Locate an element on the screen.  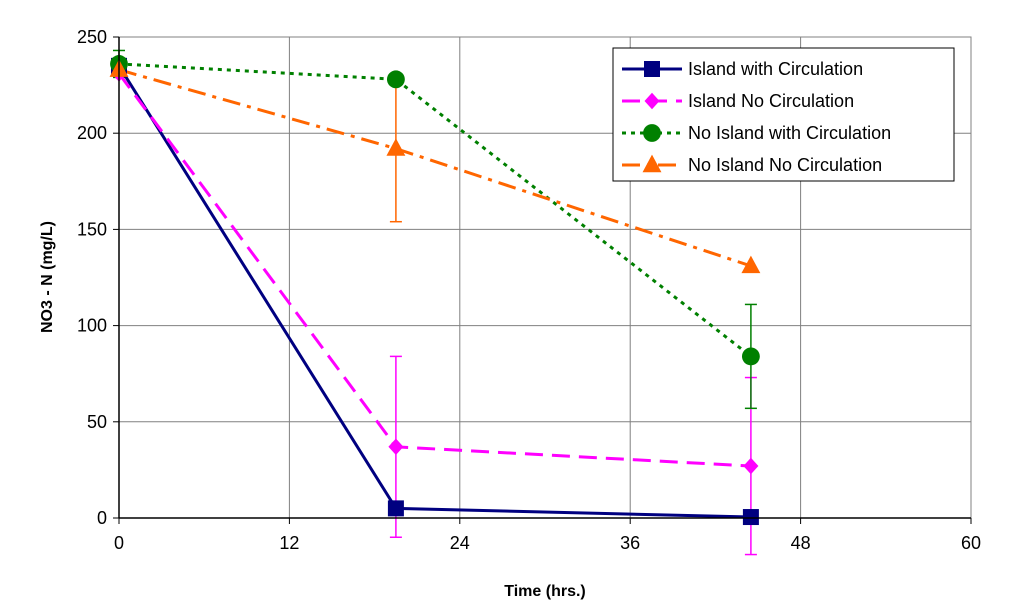
x-tick-label: 24 is located at coordinates (460, 543).